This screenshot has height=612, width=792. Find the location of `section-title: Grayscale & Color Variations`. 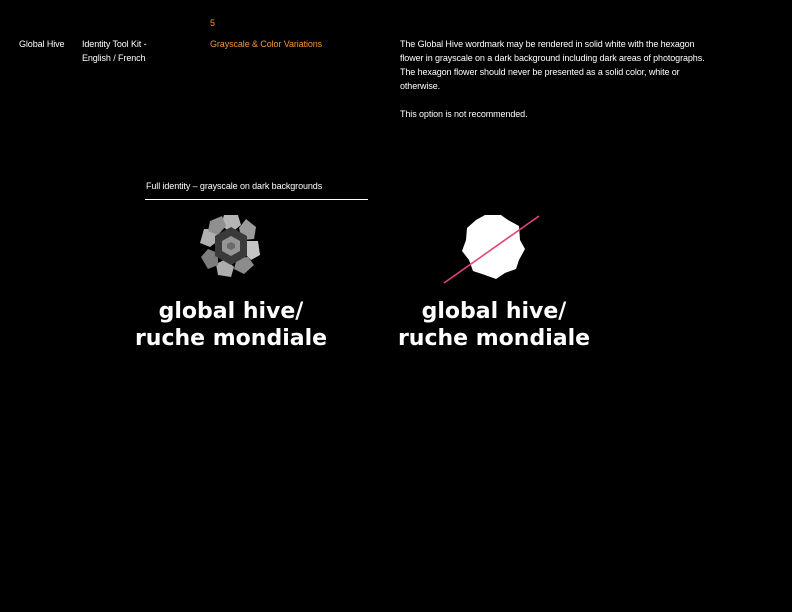

section-title: Grayscale & Color Variations is located at coordinates (266, 44).